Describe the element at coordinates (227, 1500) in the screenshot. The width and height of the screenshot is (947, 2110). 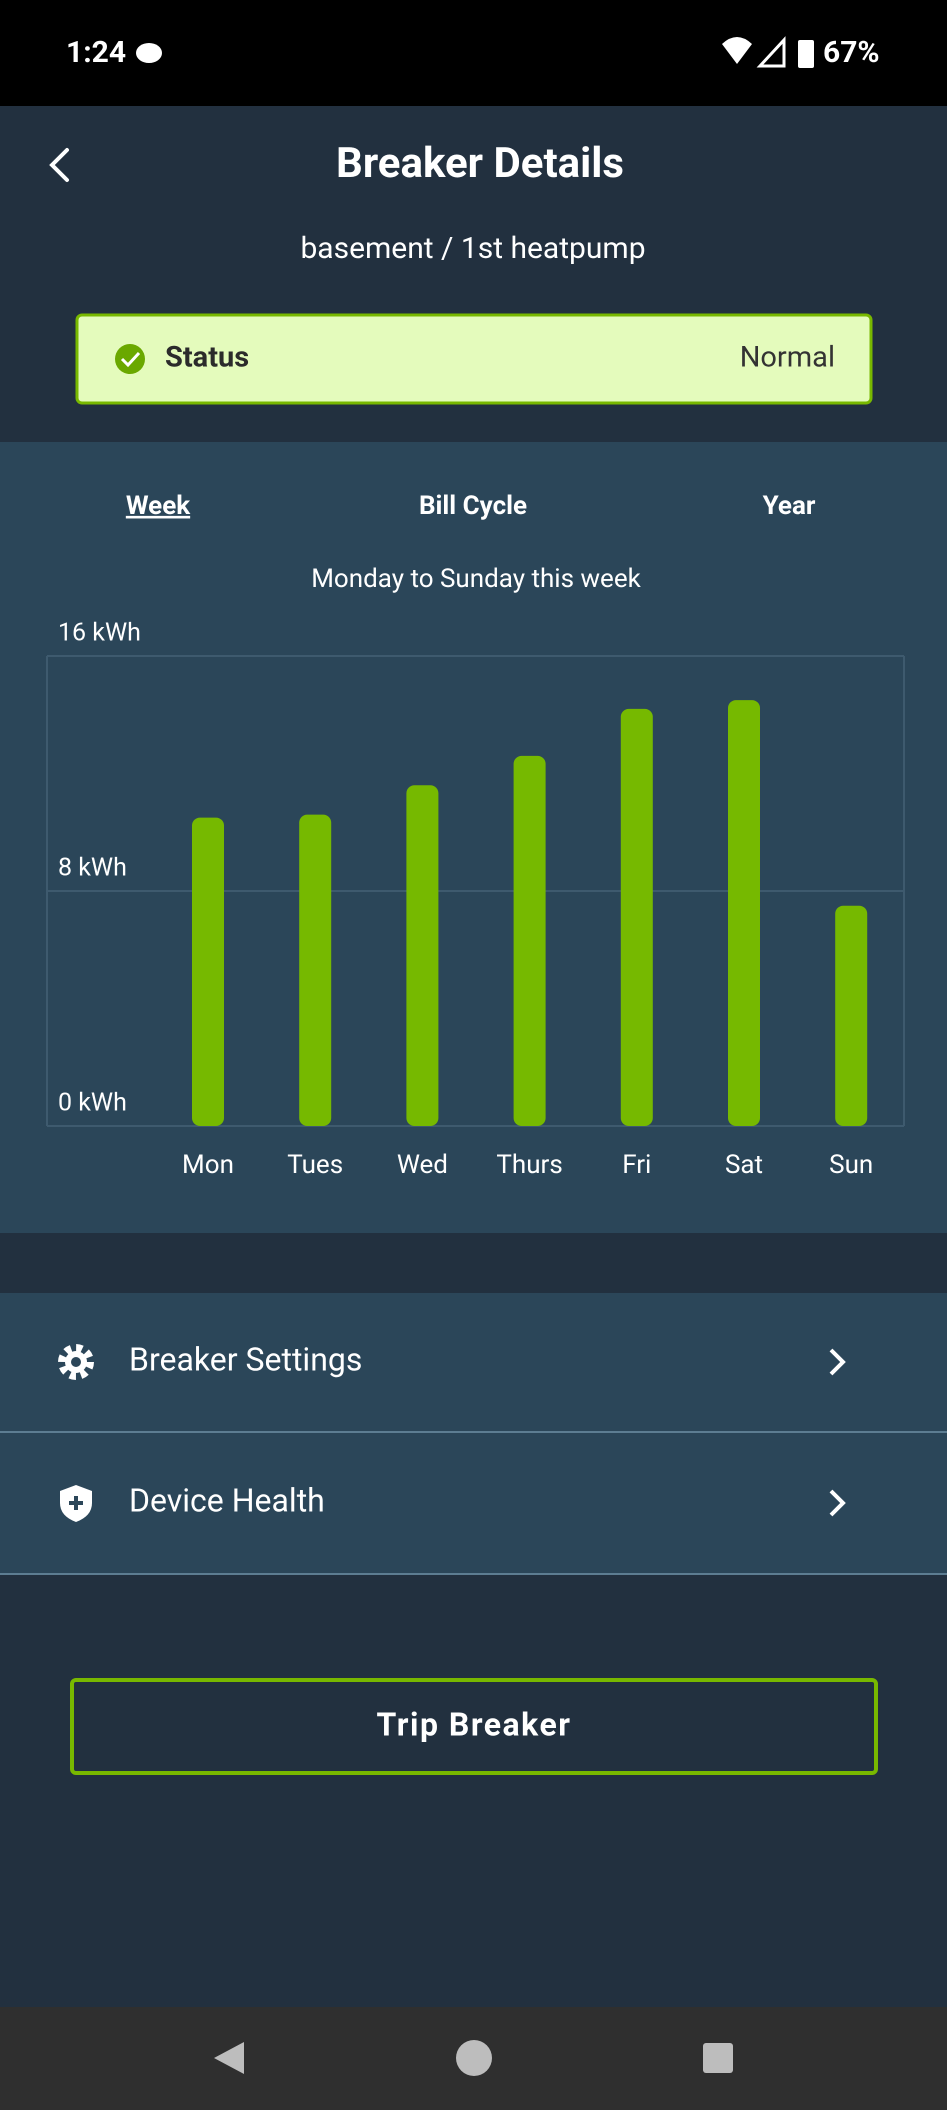
I see `menu-label: Device Health` at that location.